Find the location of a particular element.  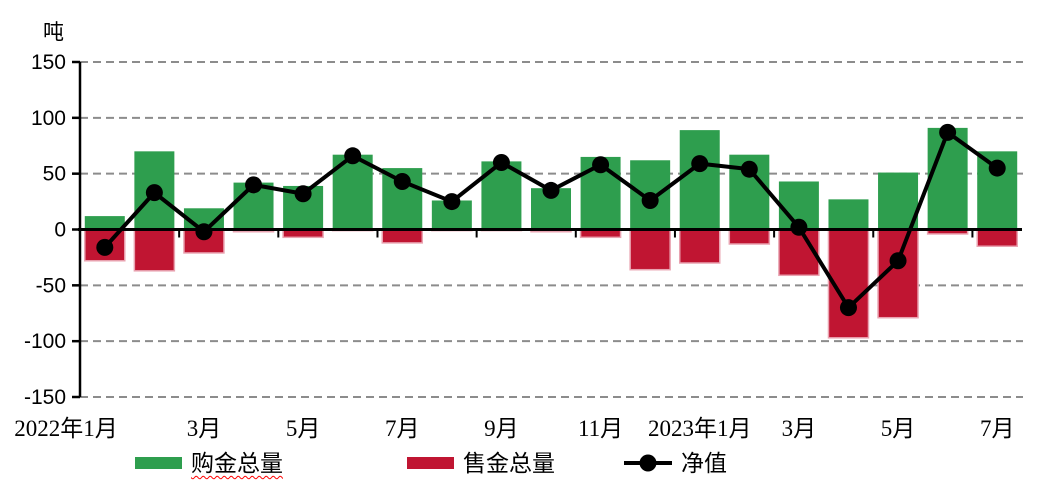

legend-swatch-sell is located at coordinates (430, 463).